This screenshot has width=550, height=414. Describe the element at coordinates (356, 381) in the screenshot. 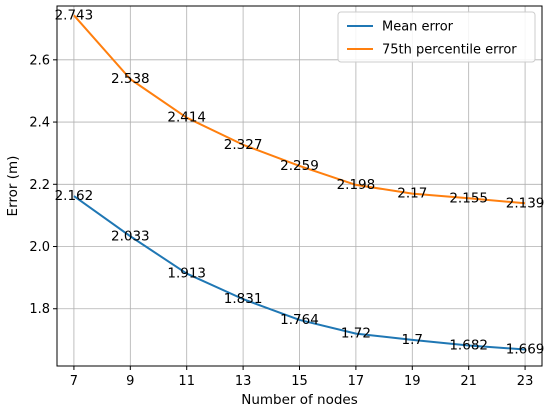

I see `x-tick-label: 17` at that location.